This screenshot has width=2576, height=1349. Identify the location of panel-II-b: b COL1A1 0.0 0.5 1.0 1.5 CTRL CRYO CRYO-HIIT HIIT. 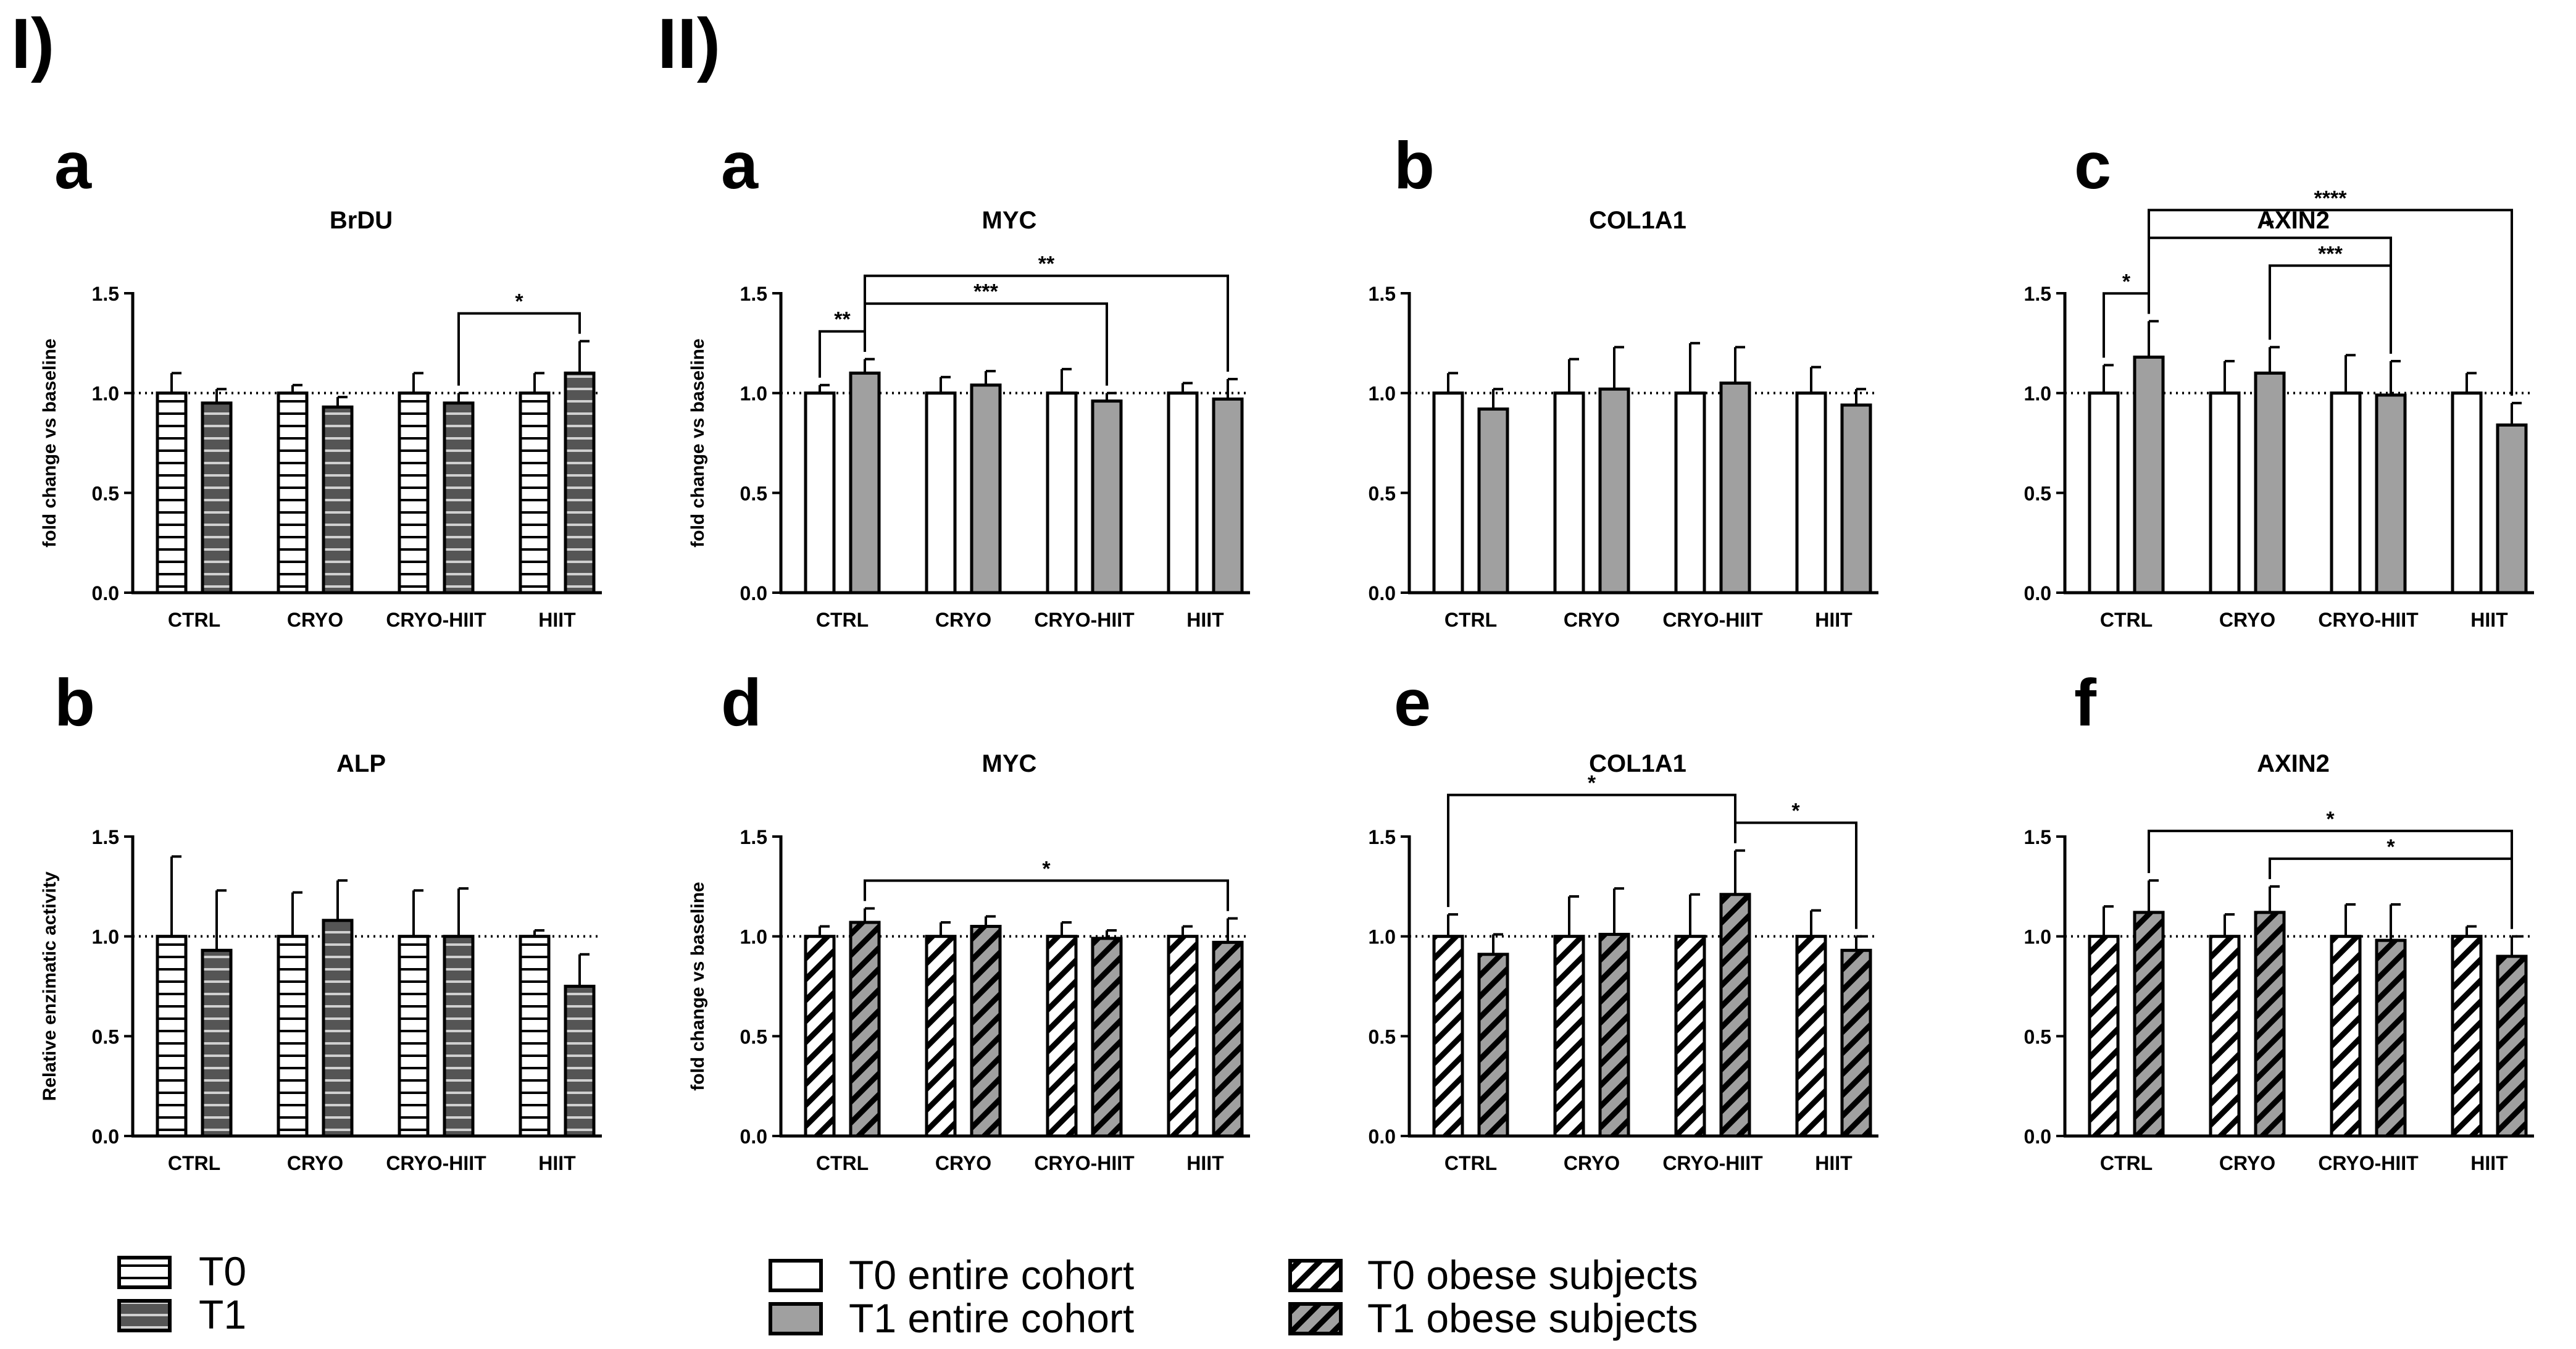
(1623, 379).